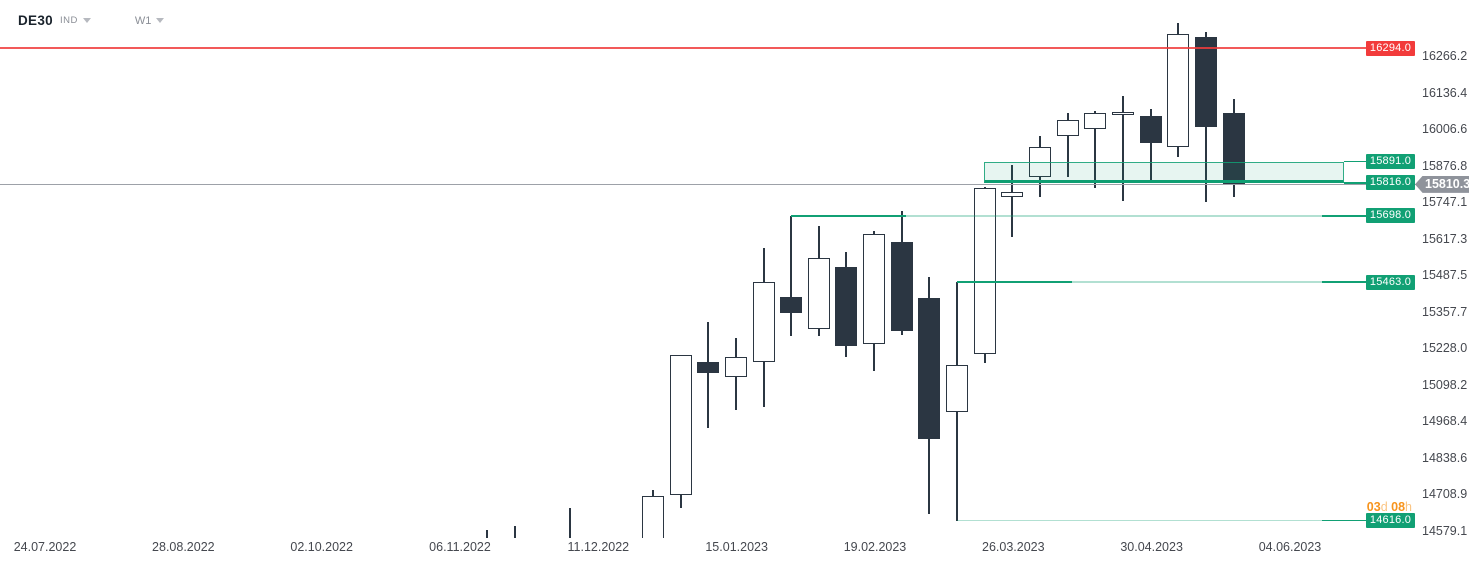 This screenshot has height=564, width=1482. Describe the element at coordinates (321, 547) in the screenshot. I see `time-axis-tick: 02.10.2022` at that location.